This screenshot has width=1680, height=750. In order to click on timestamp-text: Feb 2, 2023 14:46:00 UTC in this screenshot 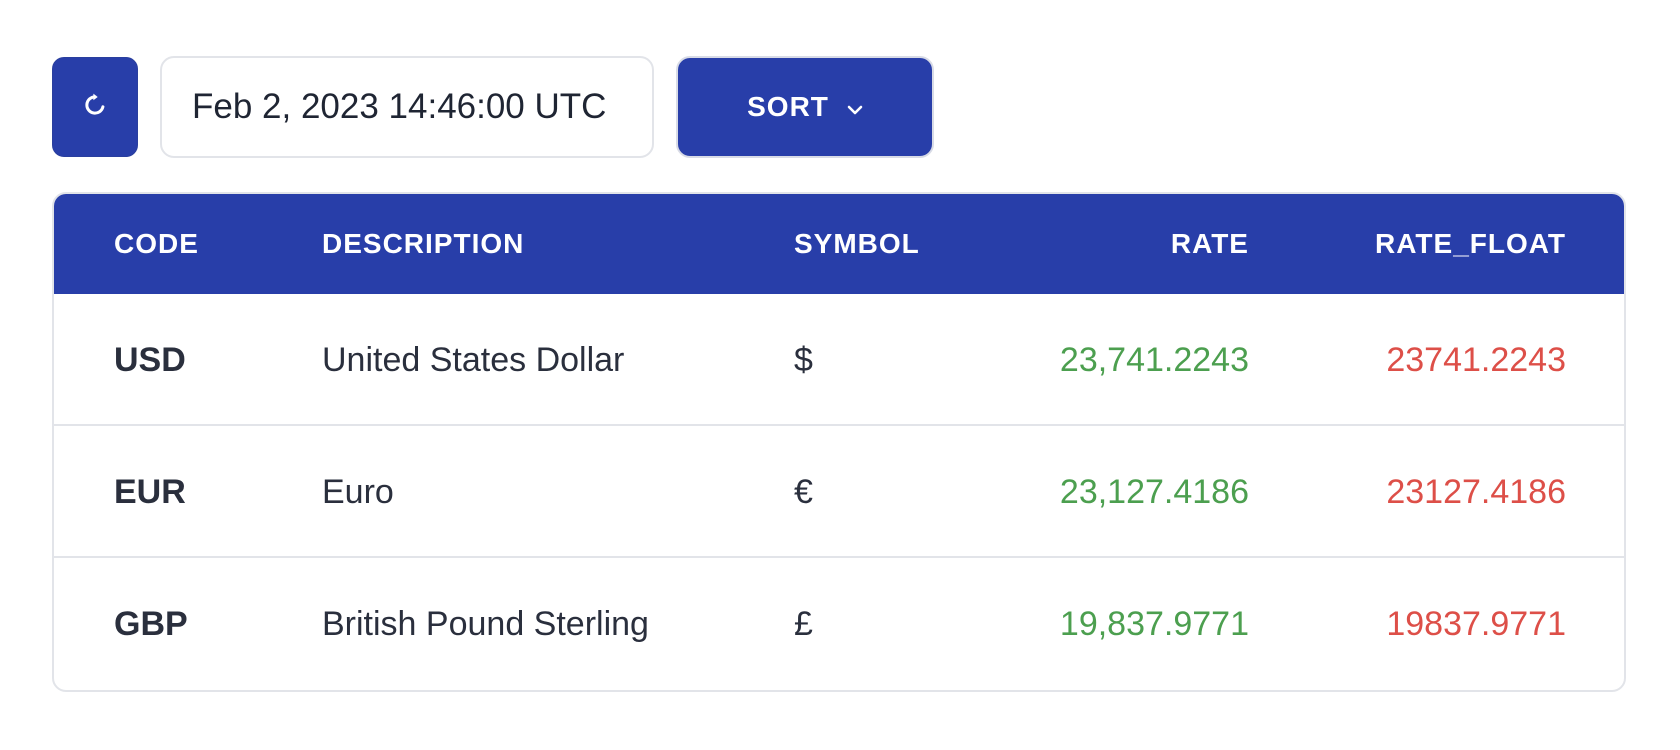, I will do `click(399, 106)`.